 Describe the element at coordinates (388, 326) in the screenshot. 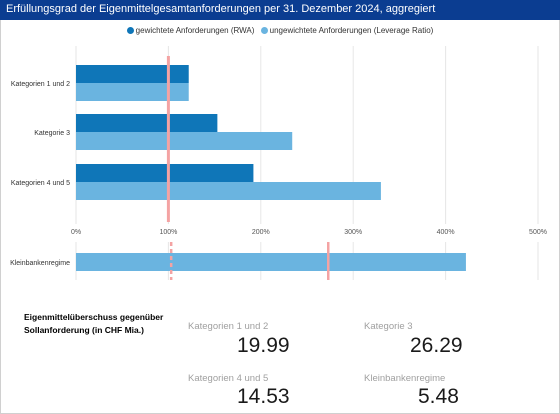

I see `kpi-label-kategorie-3: Kategorie 3` at that location.